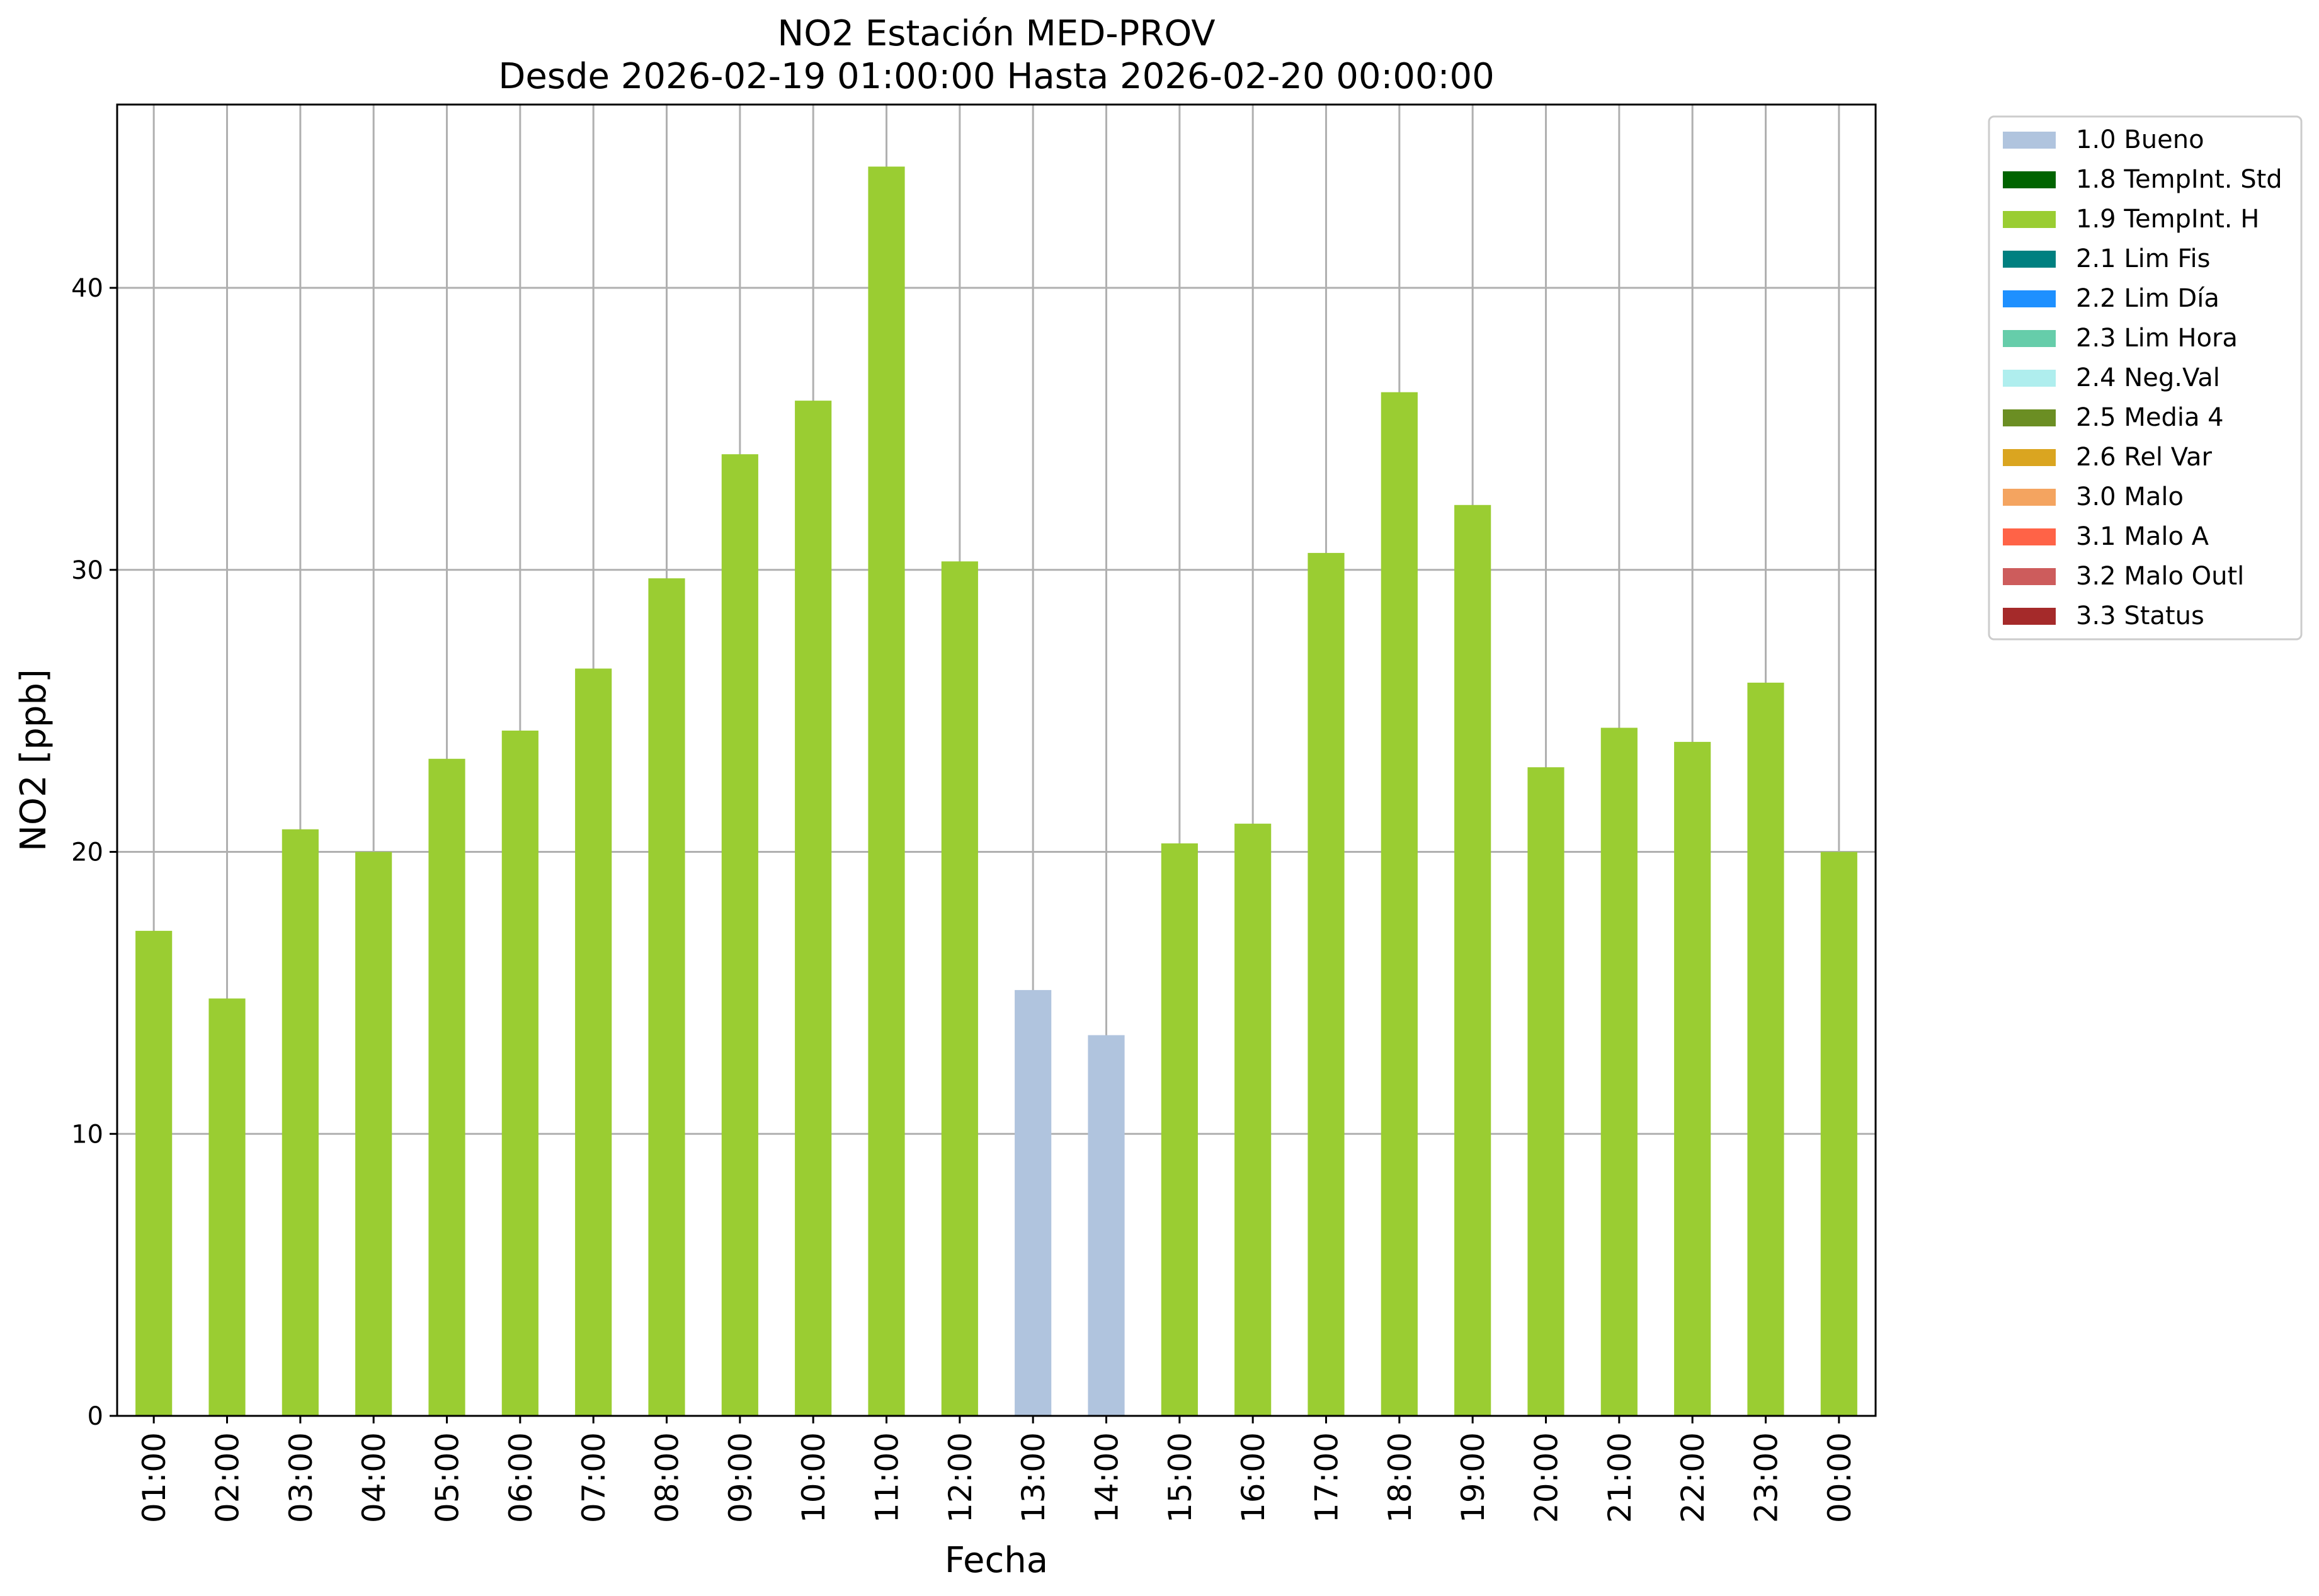 The image size is (2319, 1596). What do you see at coordinates (87, 570) in the screenshot?
I see `y-tick-label: 30` at bounding box center [87, 570].